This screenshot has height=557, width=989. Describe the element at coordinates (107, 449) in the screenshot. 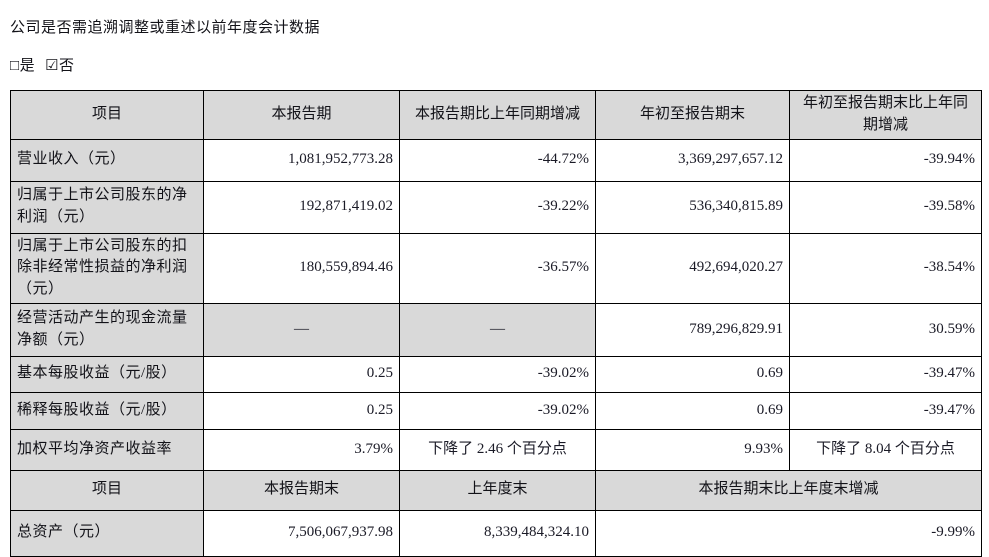

I see `item-label-cell: 加权平均净资产收益率` at that location.